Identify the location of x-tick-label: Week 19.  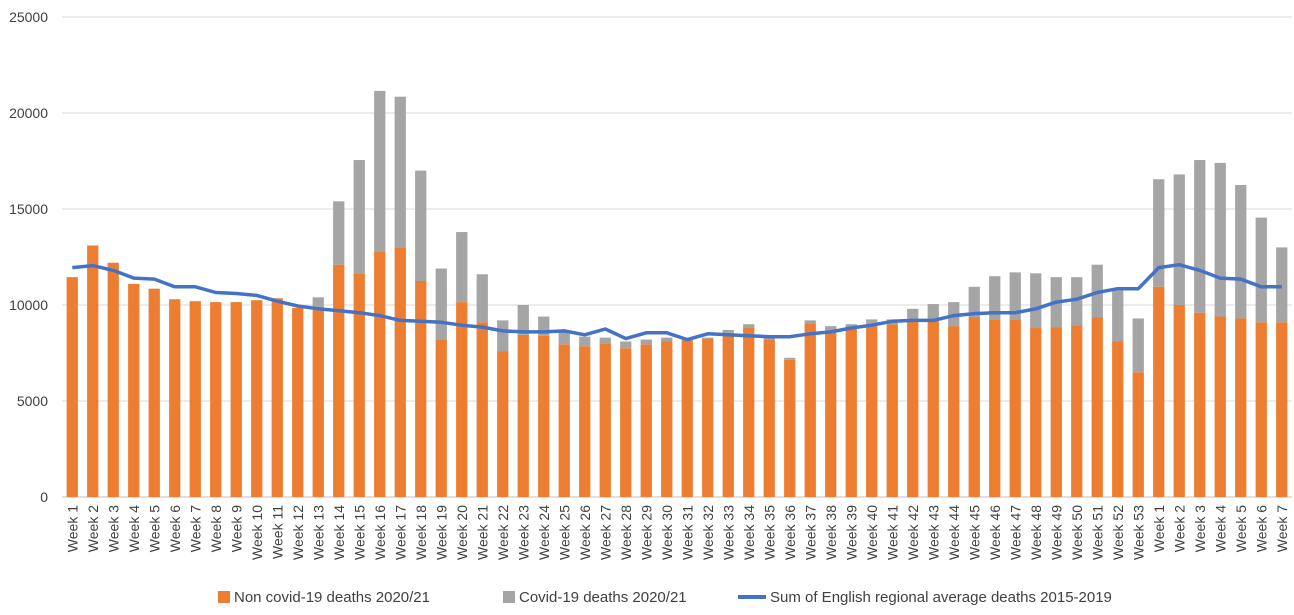
(441, 532).